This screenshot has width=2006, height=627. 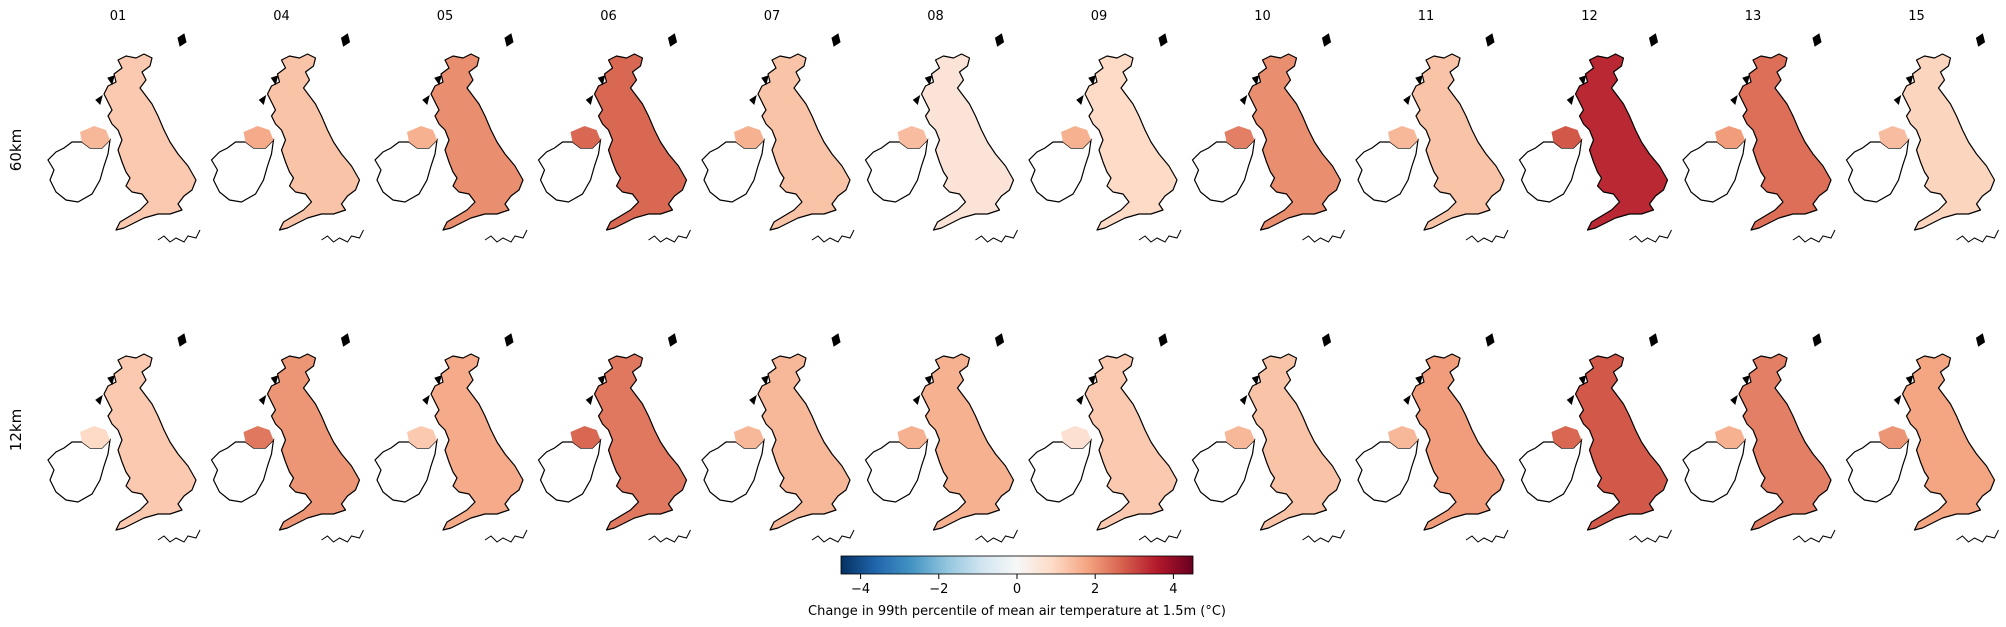 I want to click on colorbar-tick-label: 0, so click(x=1017, y=589).